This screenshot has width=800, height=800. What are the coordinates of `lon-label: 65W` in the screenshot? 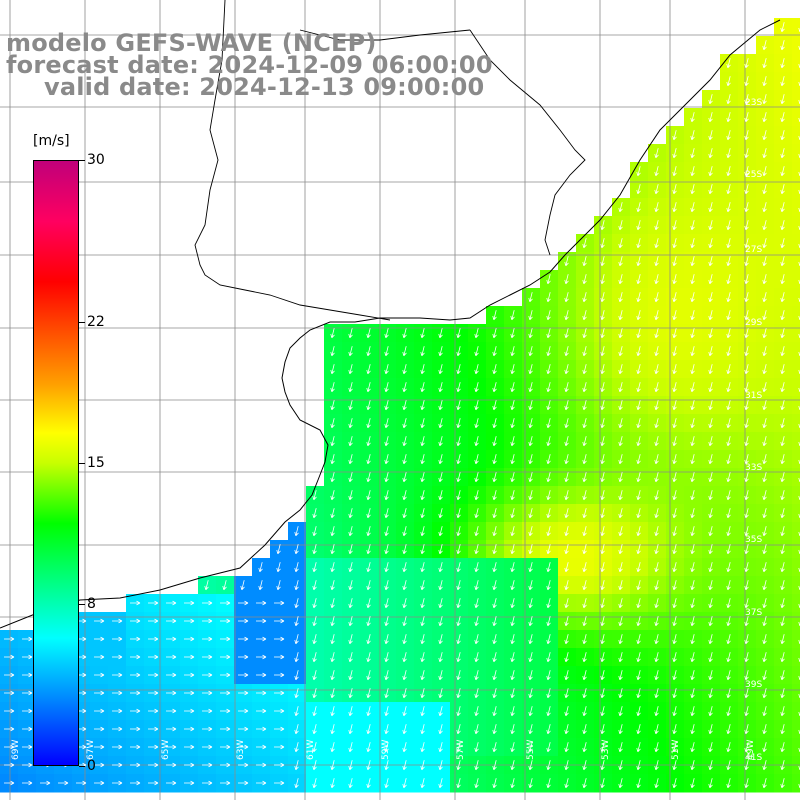 It's located at (166, 750).